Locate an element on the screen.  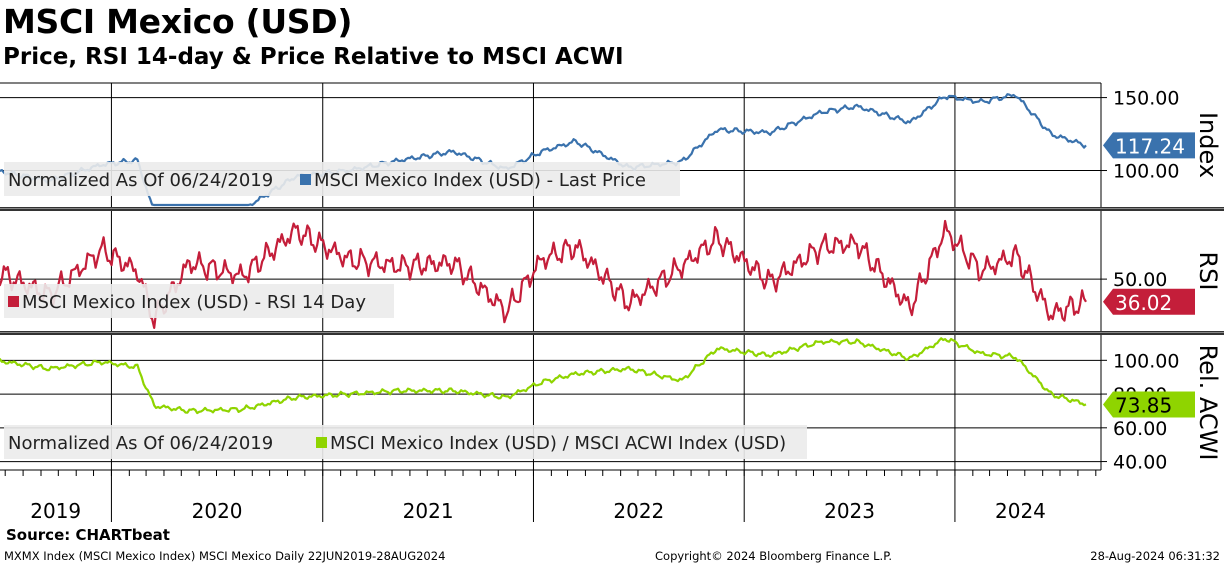
x-year-label: 2019 is located at coordinates (55, 511).